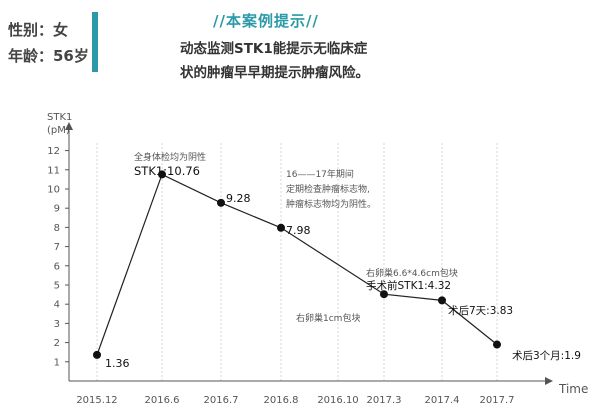 The width and height of the screenshot is (600, 414). Describe the element at coordinates (57, 247) in the screenshot. I see `y-tick-label: 7` at that location.